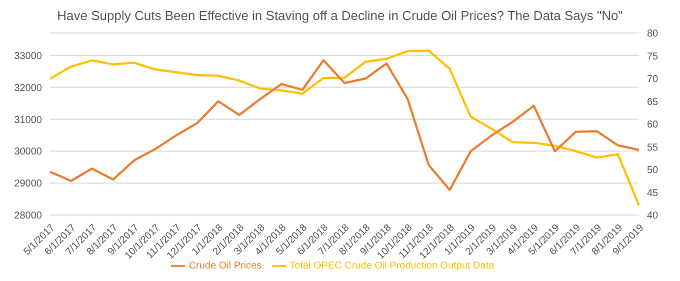 The image size is (680, 281). Describe the element at coordinates (653, 170) in the screenshot. I see `y2-tick-label: 50` at that location.